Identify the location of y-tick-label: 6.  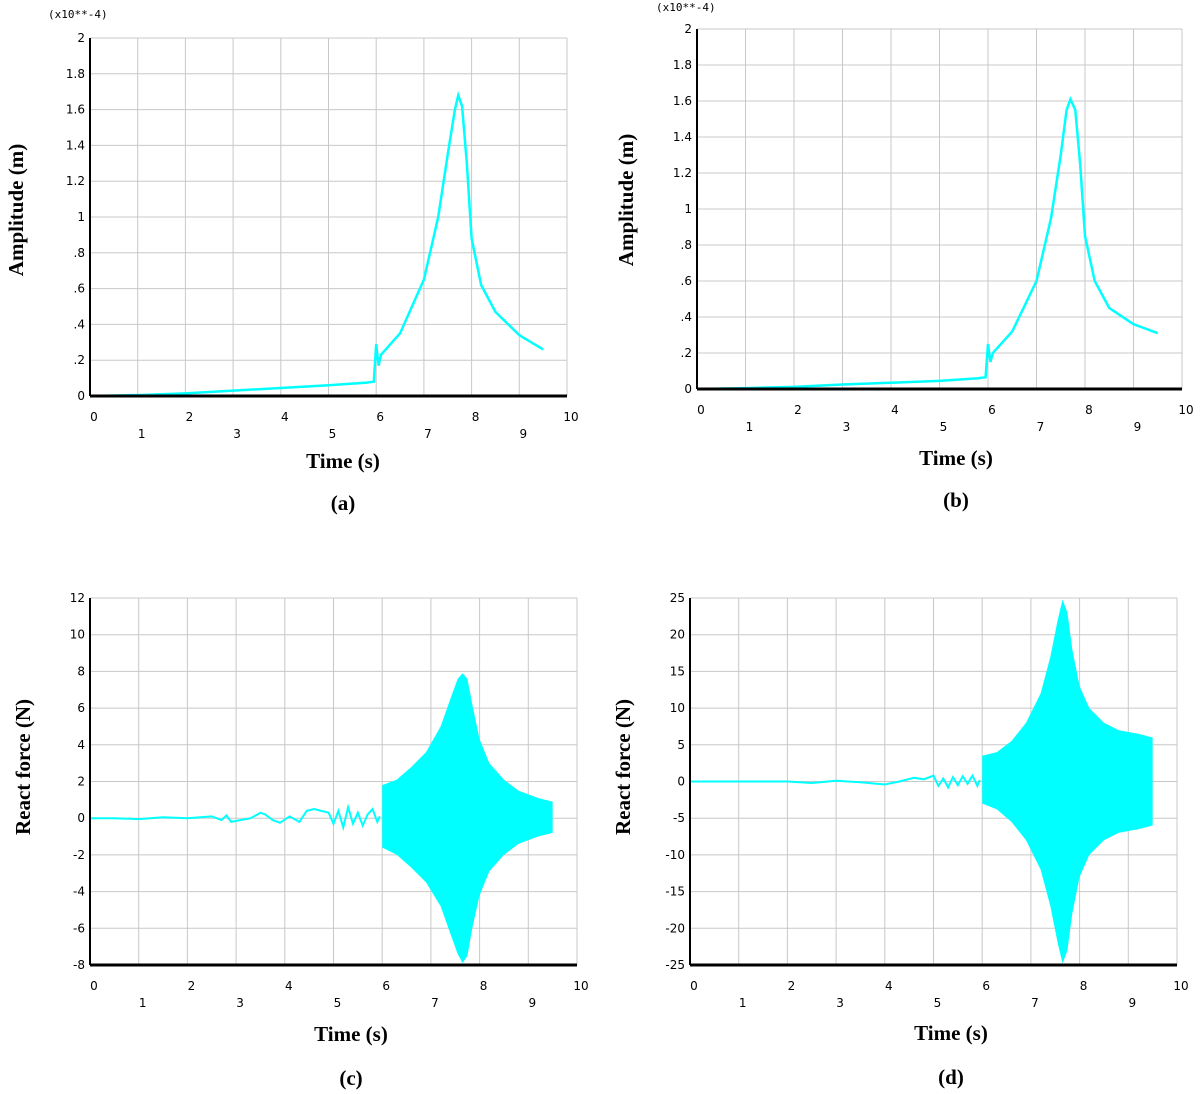
(81, 708).